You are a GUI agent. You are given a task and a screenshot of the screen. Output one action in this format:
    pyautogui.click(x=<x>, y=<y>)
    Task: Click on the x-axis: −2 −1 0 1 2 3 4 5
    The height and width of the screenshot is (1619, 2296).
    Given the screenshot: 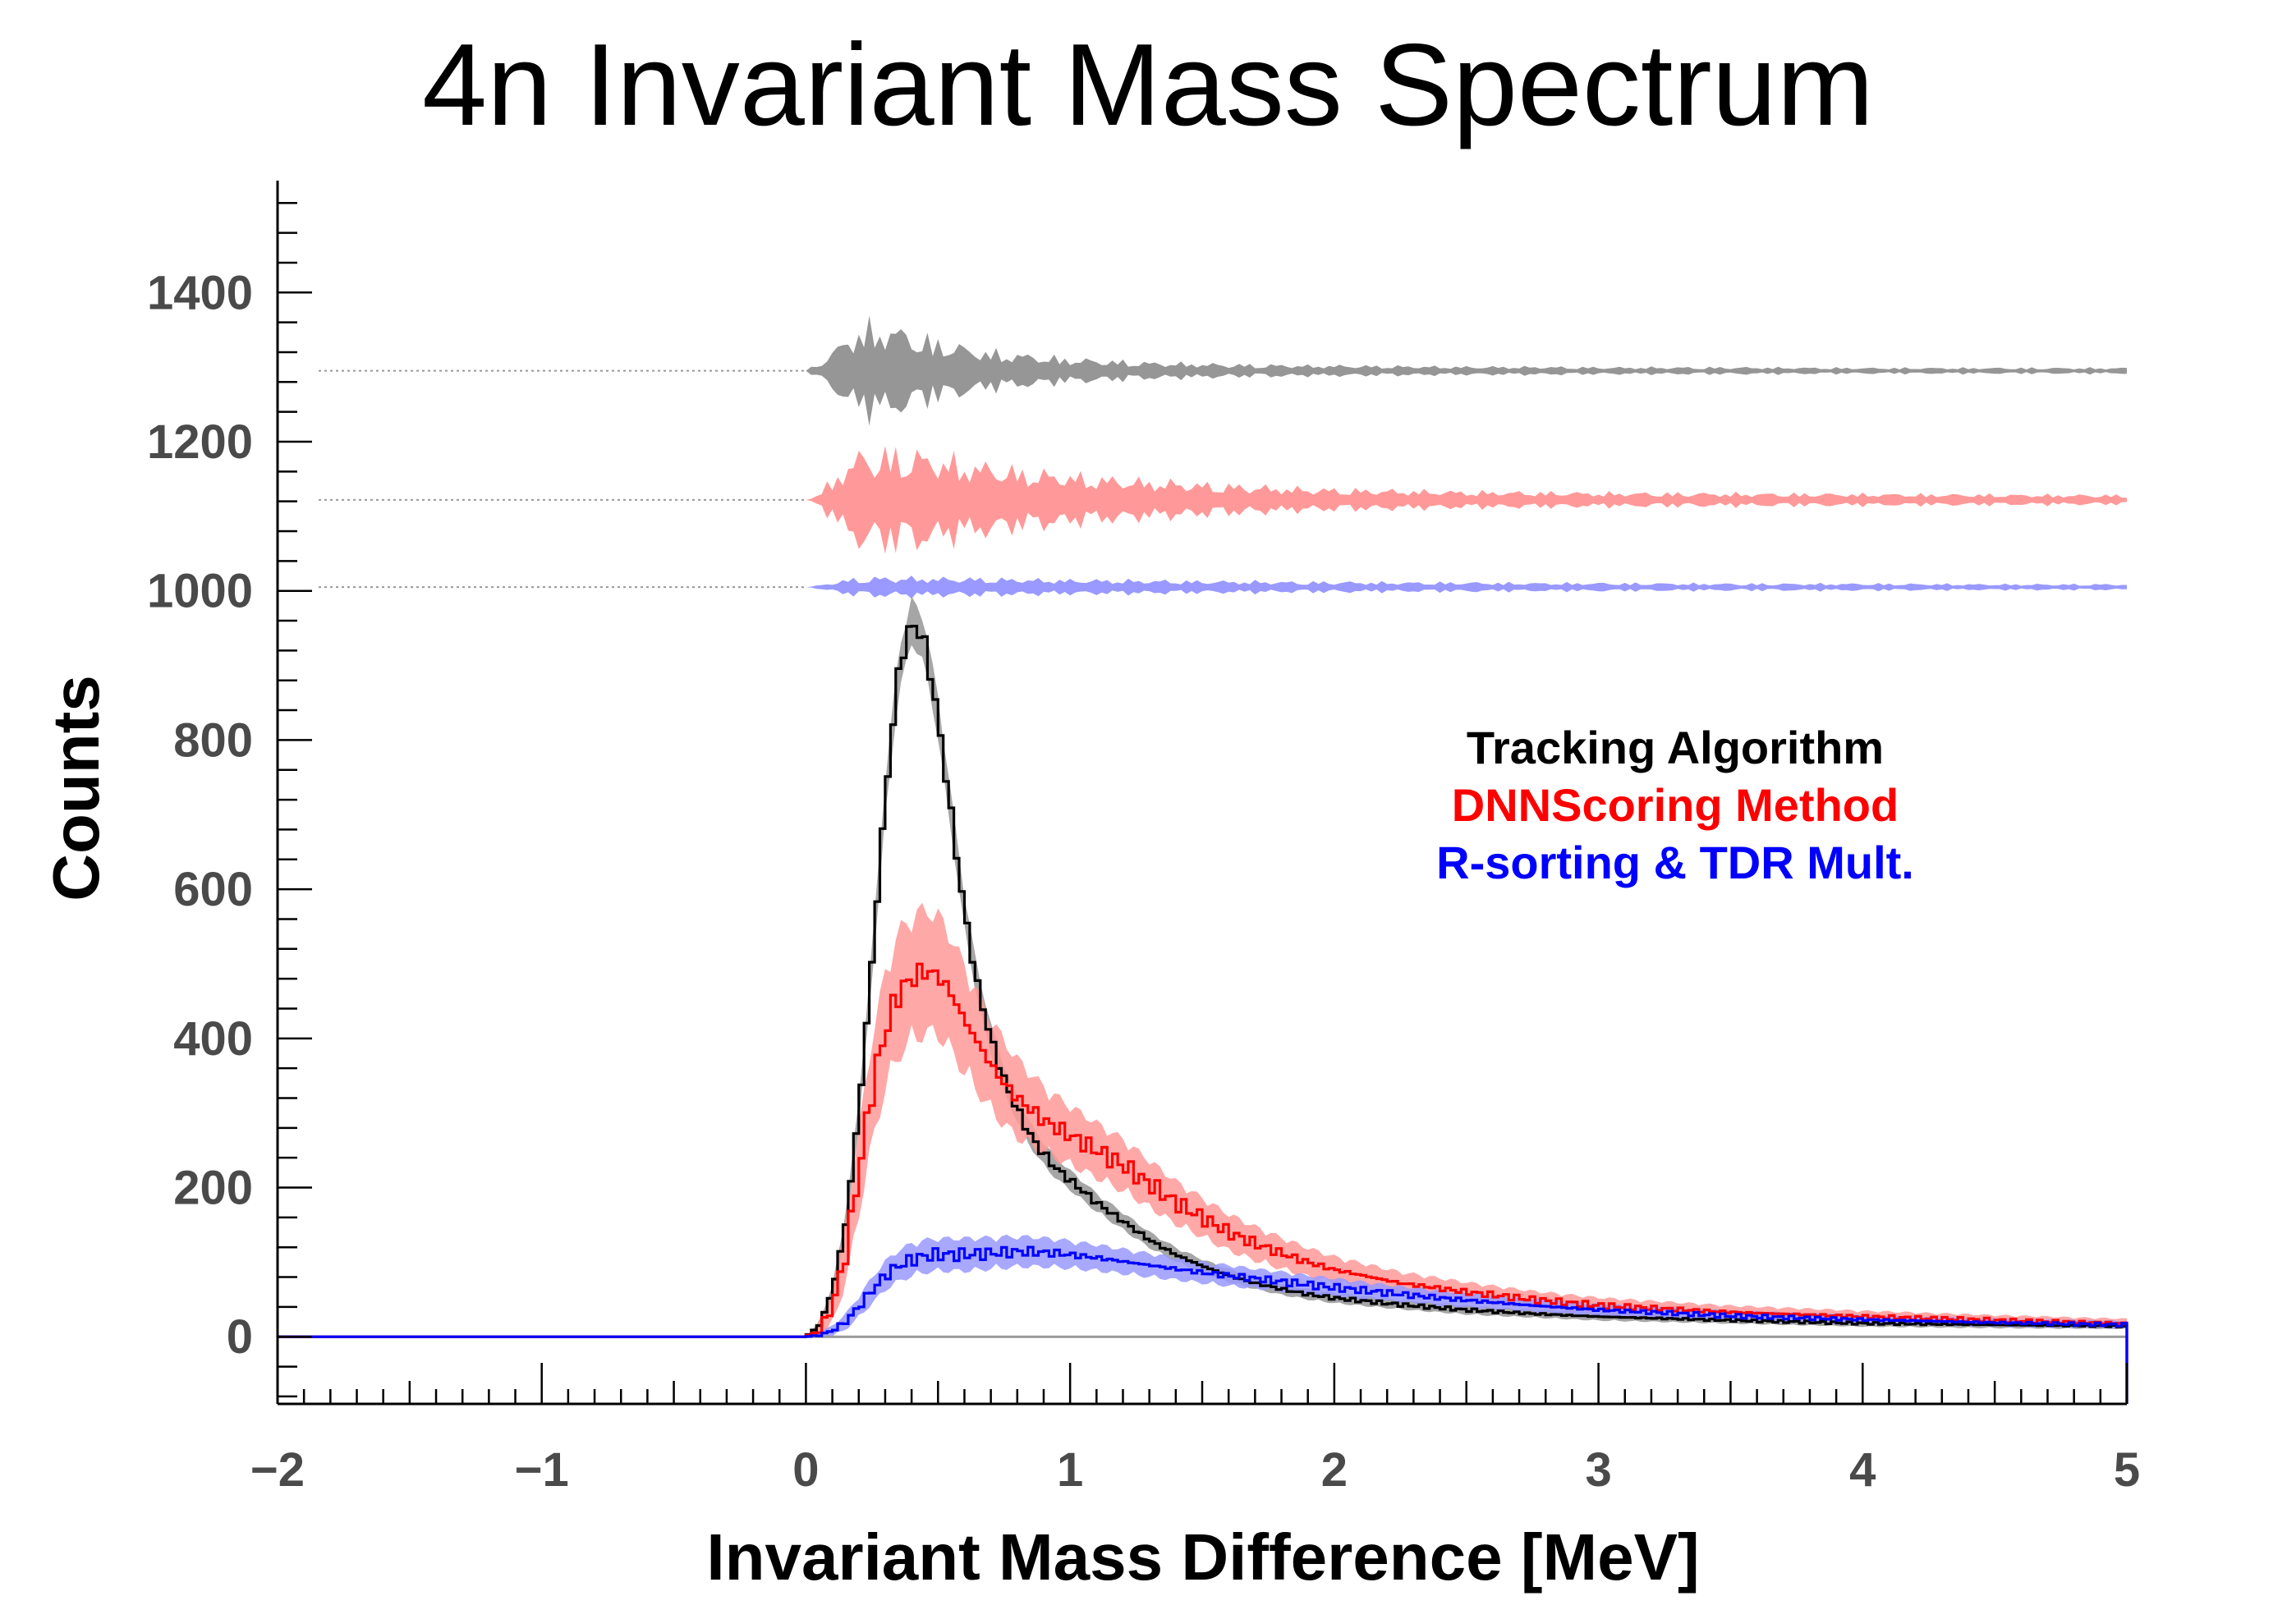 What is the action you would take?
    pyautogui.click(x=1195, y=1430)
    